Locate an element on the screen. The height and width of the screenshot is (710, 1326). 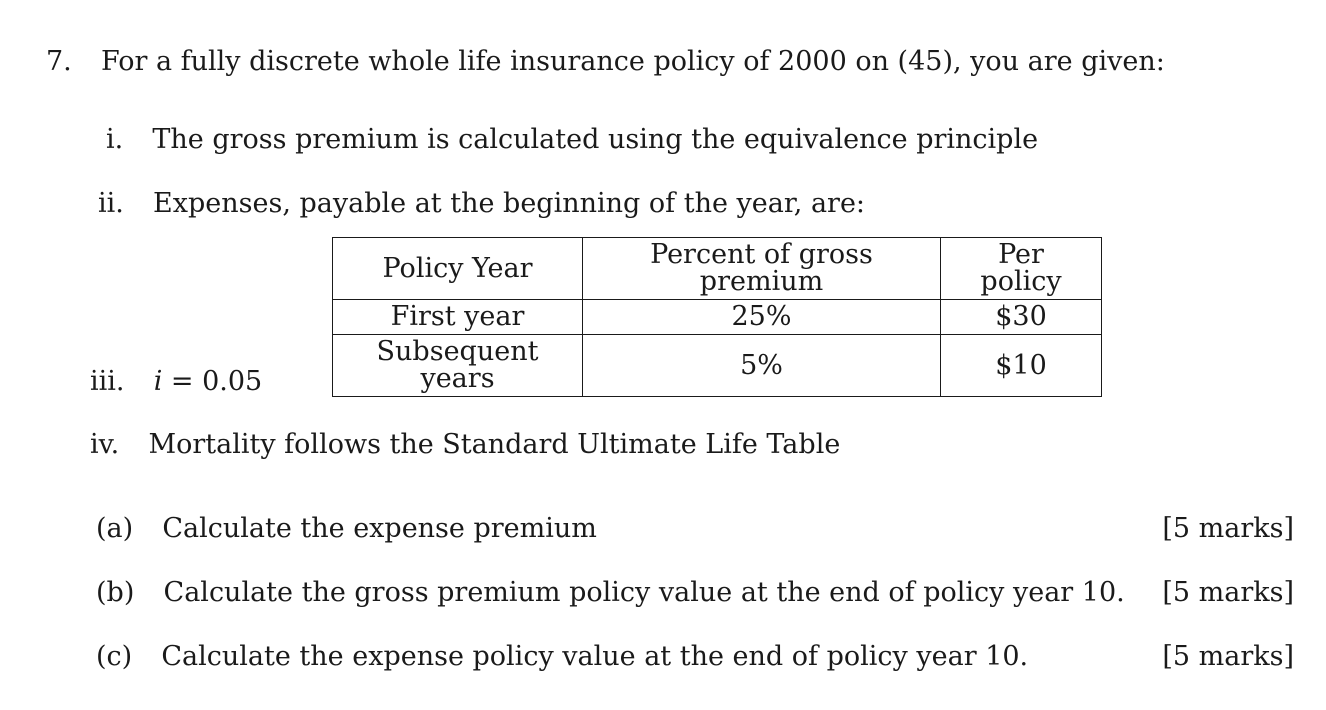
table-header-cell: Percent of gross premium is located at coordinates (761, 268).